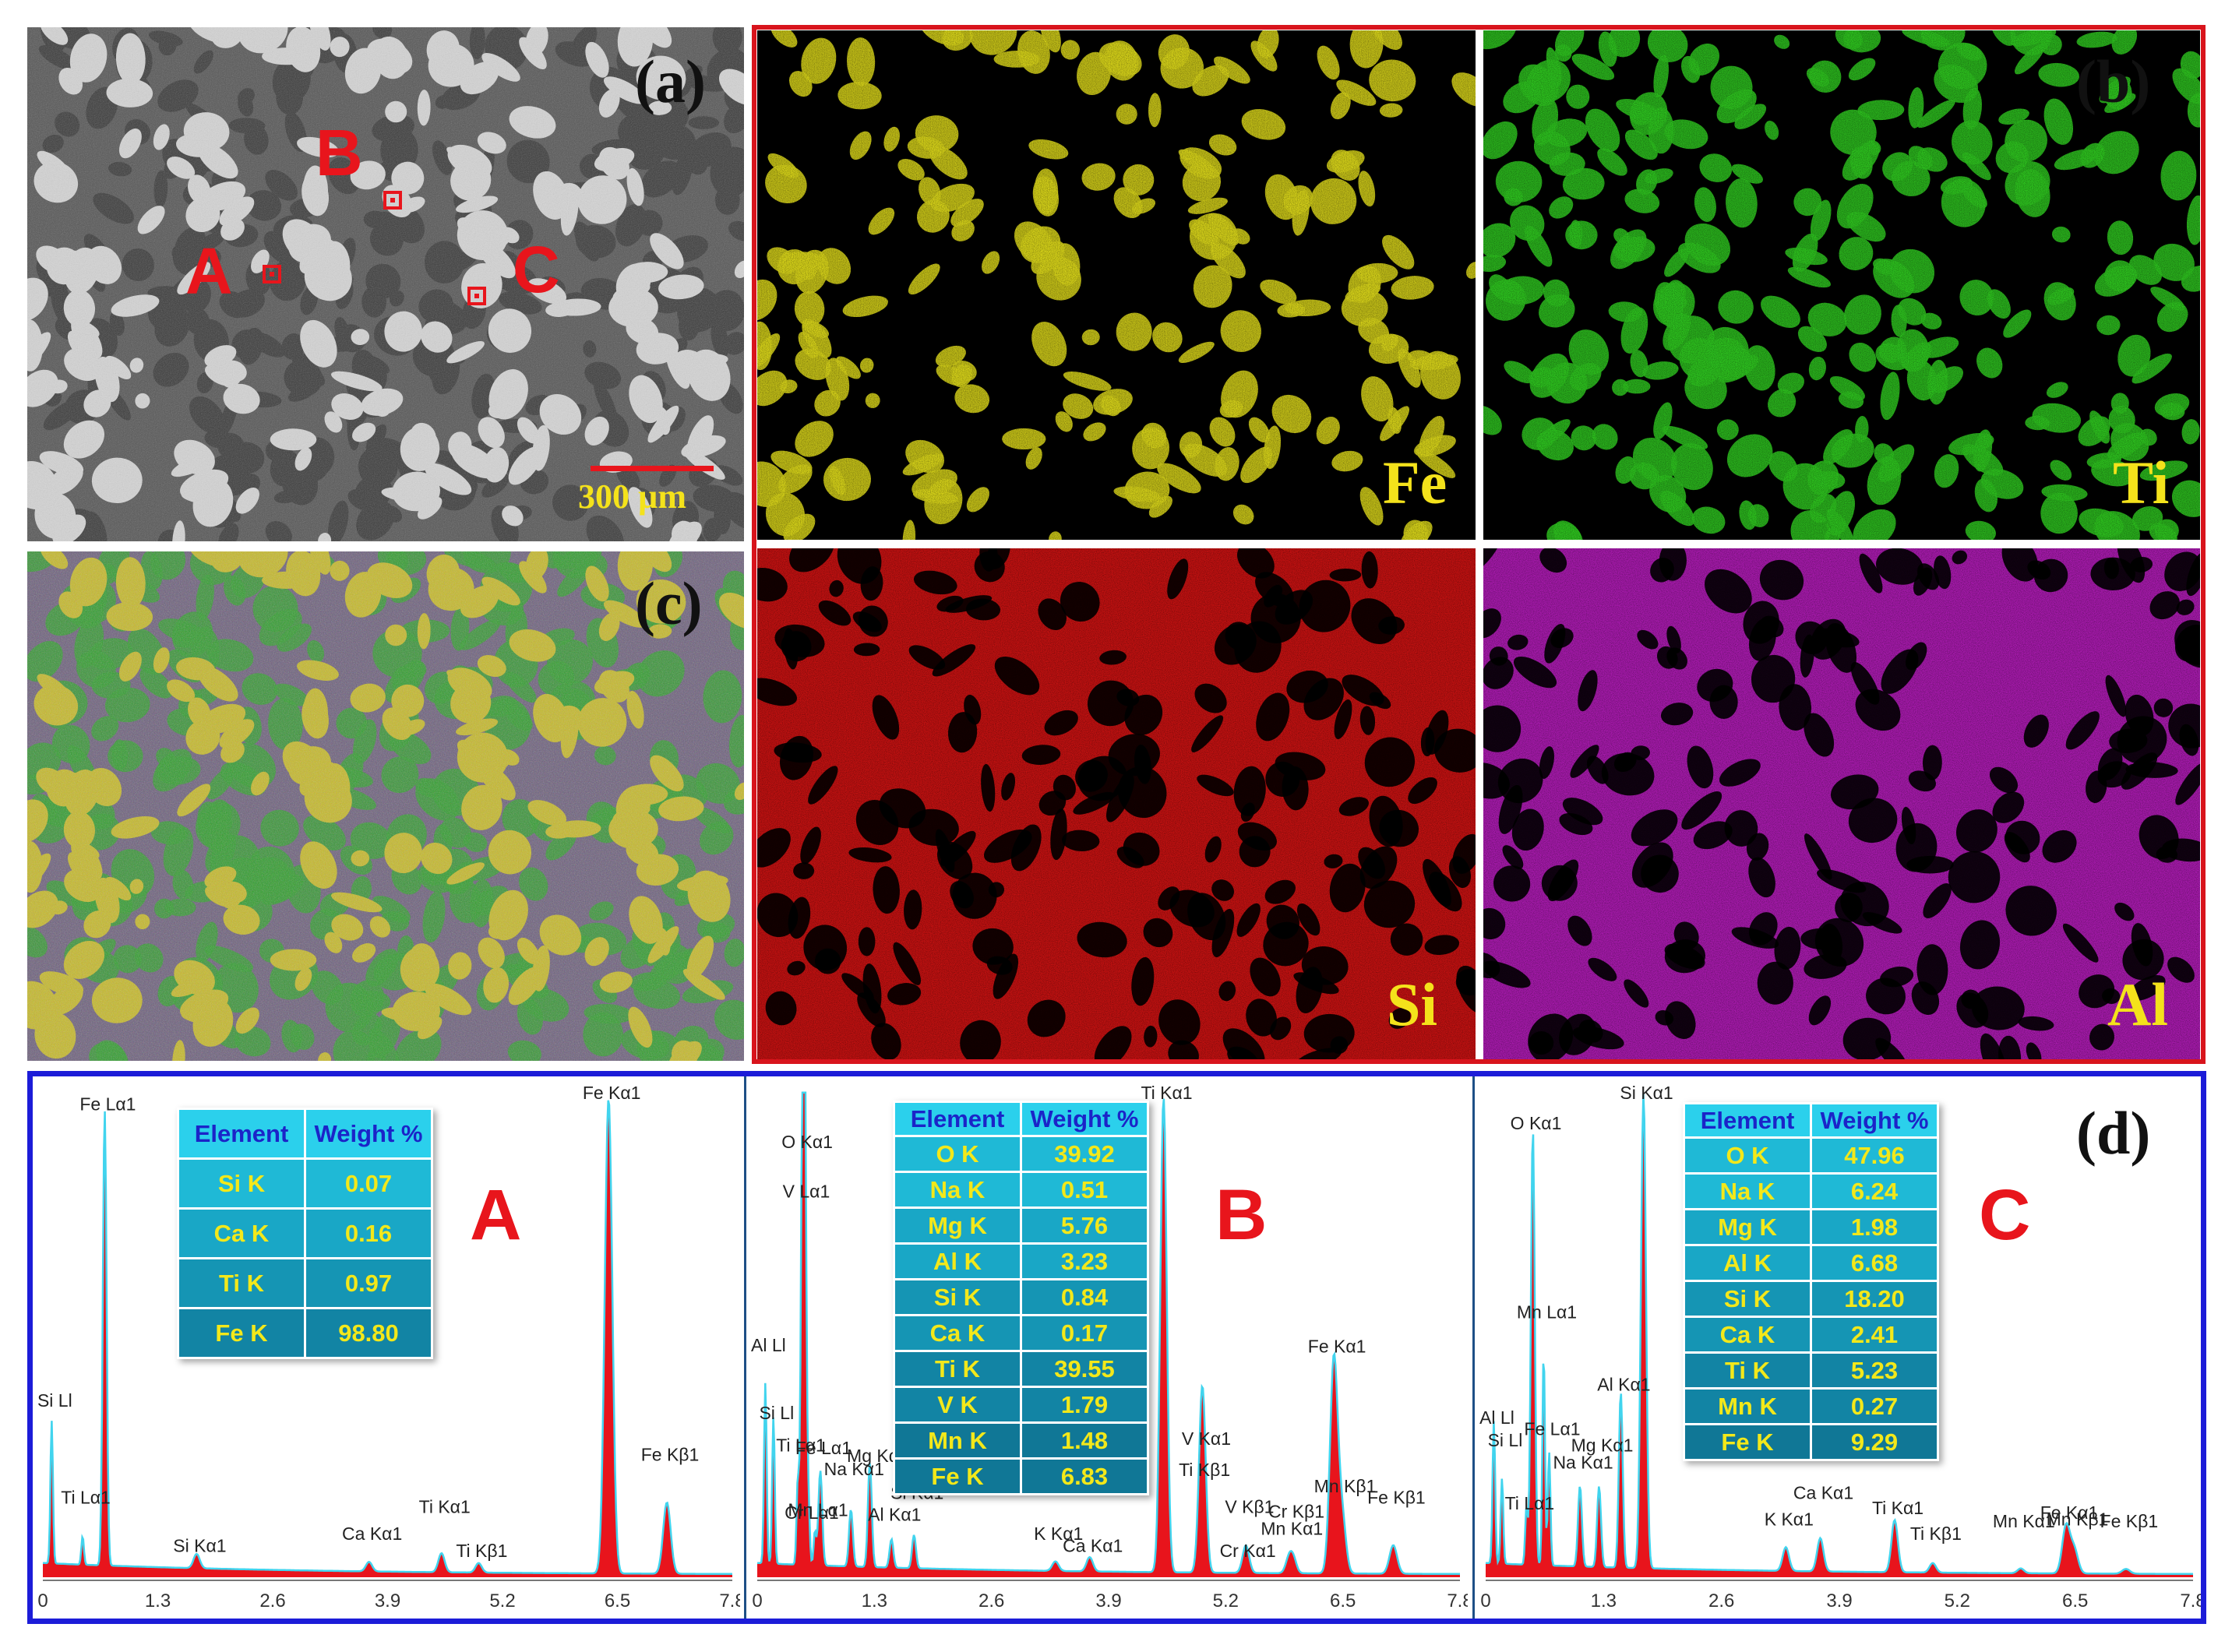 This screenshot has height=1652, width=2232. I want to click on ti-map-label: Ti, so click(2141, 482).